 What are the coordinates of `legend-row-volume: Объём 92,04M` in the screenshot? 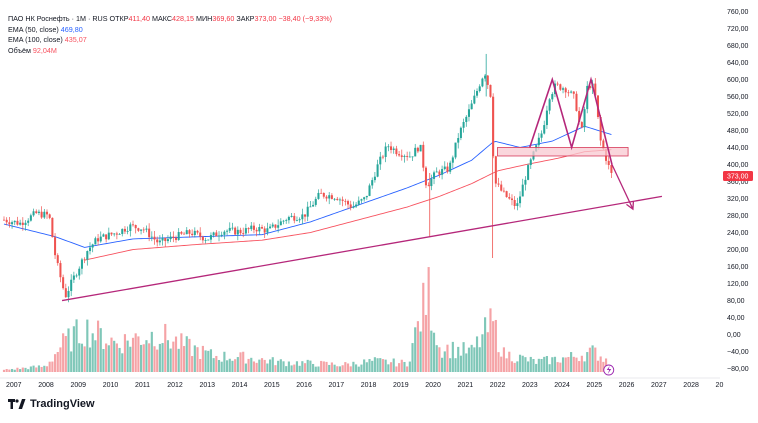 It's located at (170, 51).